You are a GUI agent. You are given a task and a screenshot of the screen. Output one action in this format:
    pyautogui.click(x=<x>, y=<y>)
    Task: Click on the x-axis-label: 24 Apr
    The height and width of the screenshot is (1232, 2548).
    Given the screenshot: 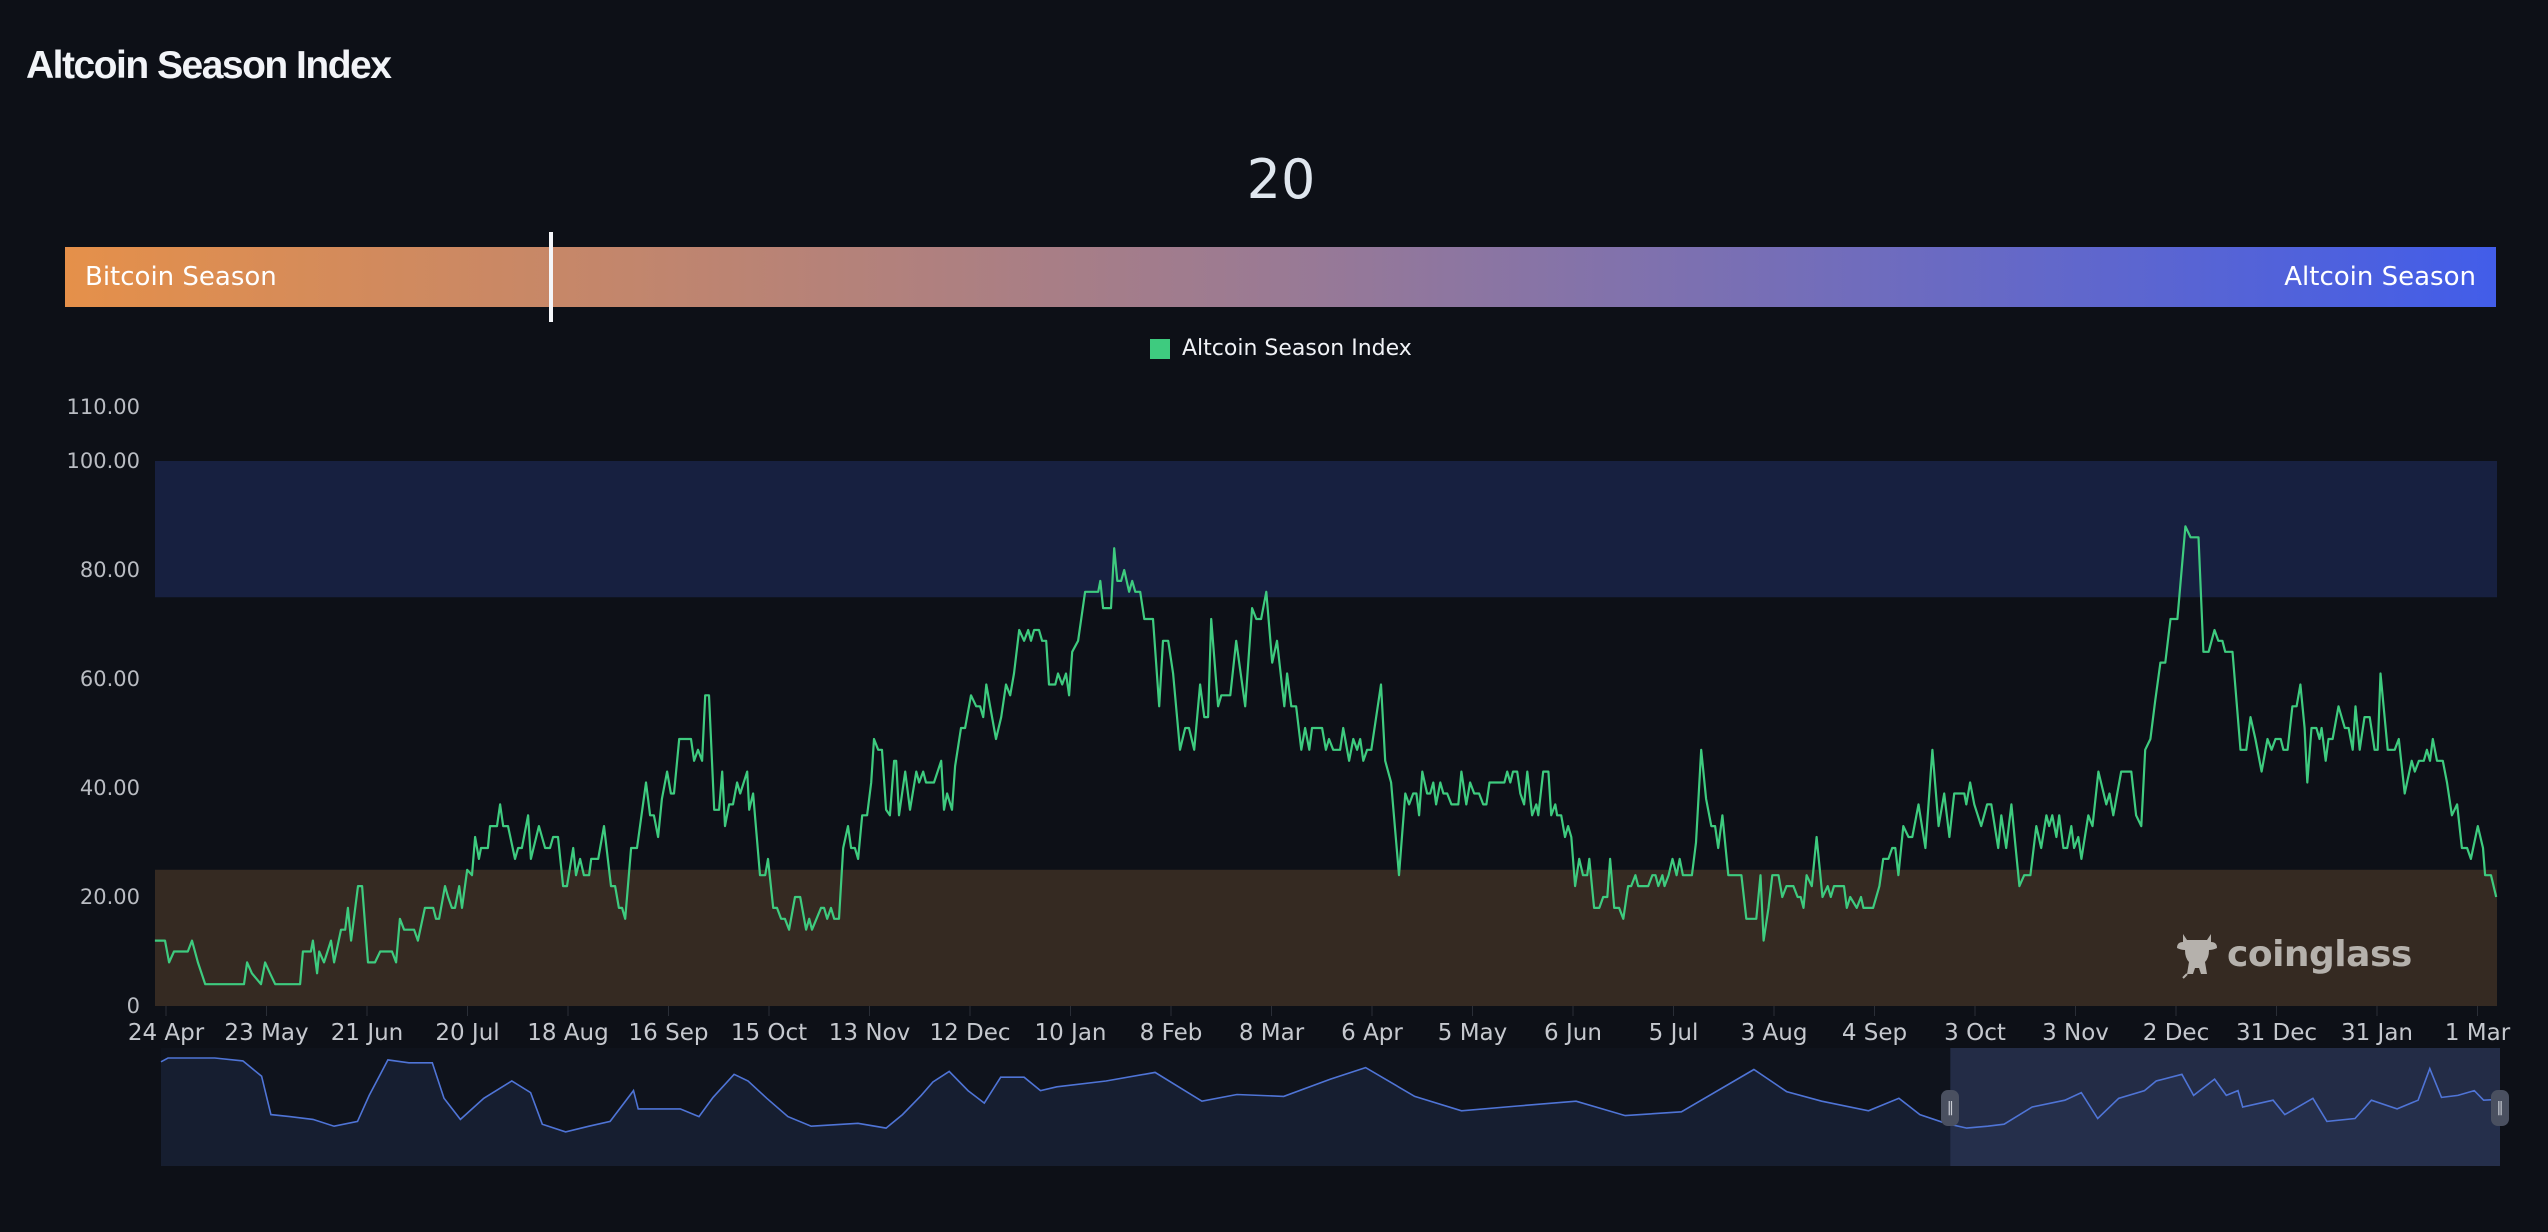 What is the action you would take?
    pyautogui.click(x=166, y=1033)
    